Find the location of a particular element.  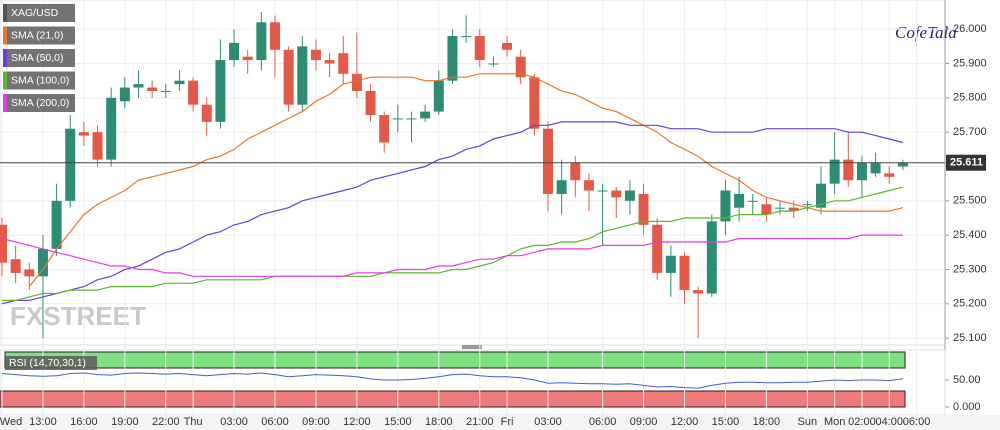

x-tick-label: 16:00 is located at coordinates (84, 422).